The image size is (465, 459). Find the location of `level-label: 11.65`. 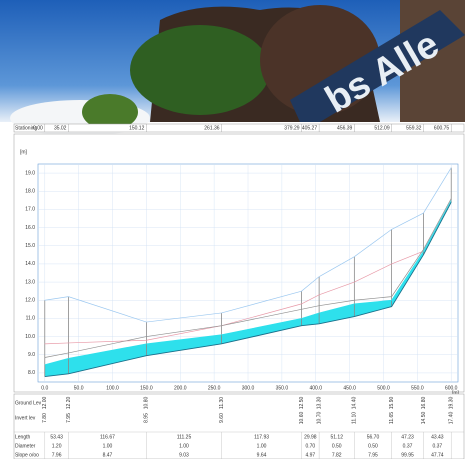

level-label: 11.65 is located at coordinates (392, 418).